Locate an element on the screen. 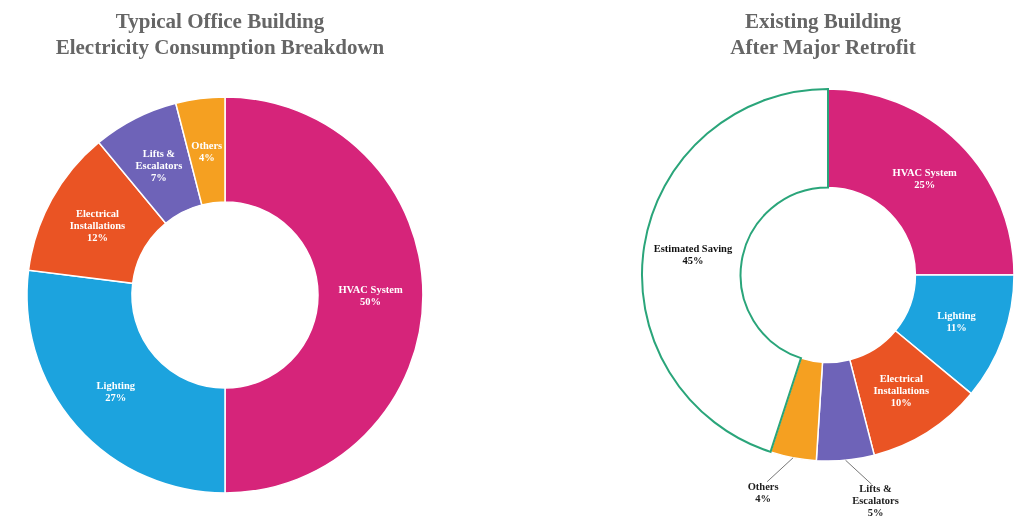 This screenshot has height=531, width=1036. data-label: 5% is located at coordinates (875, 512).